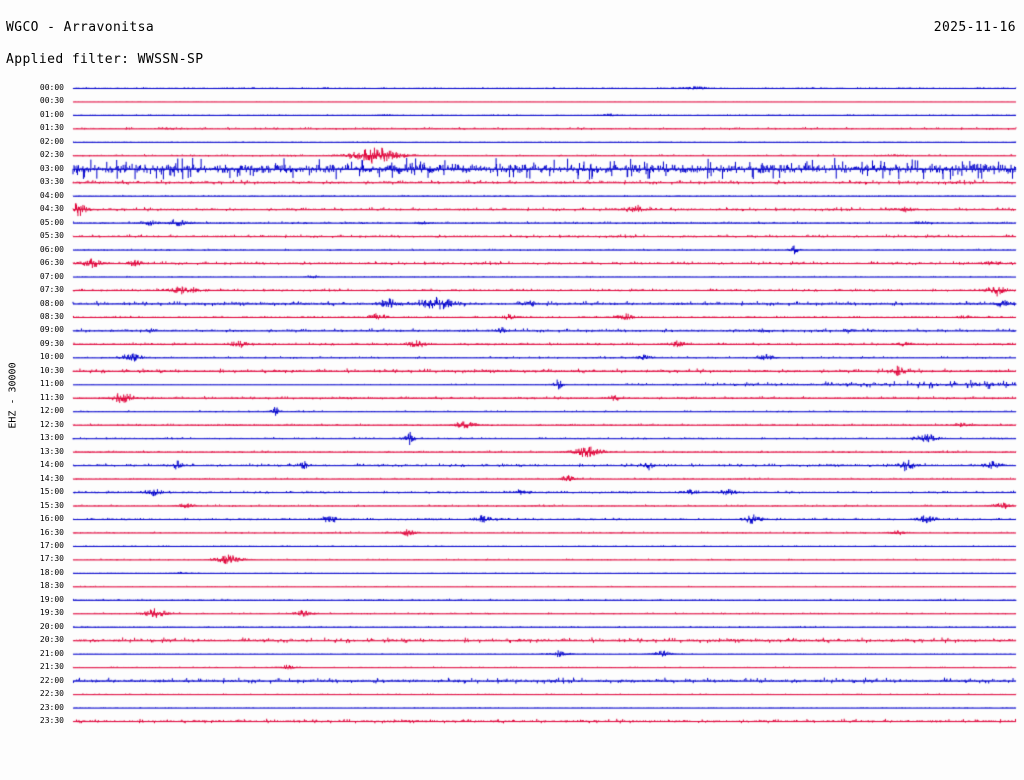 This screenshot has width=1024, height=780. I want to click on time-tick-label: 07:00, so click(51, 276).